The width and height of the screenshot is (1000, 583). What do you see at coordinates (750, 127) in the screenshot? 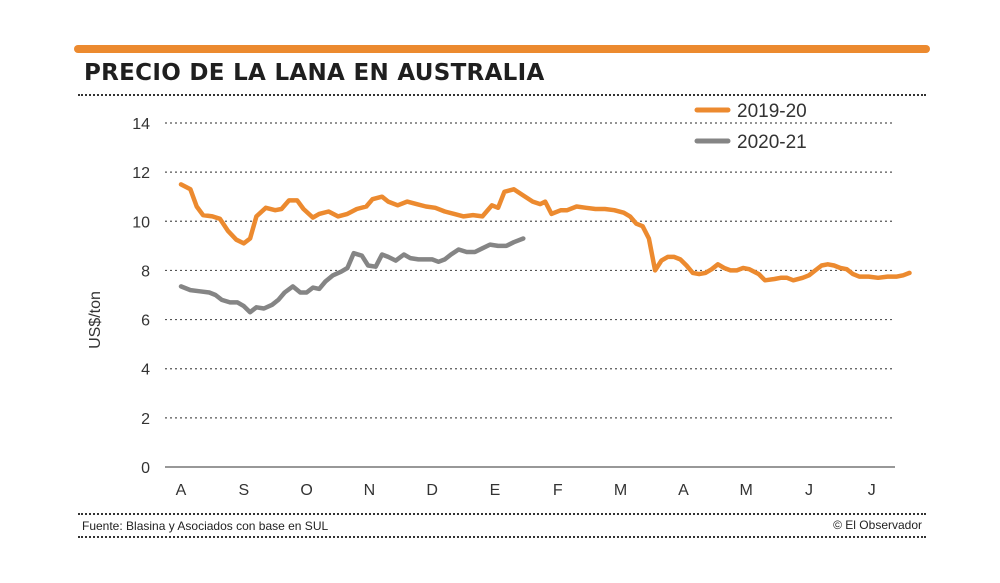
I see `chart-legend: 2019-20 2020-21` at bounding box center [750, 127].